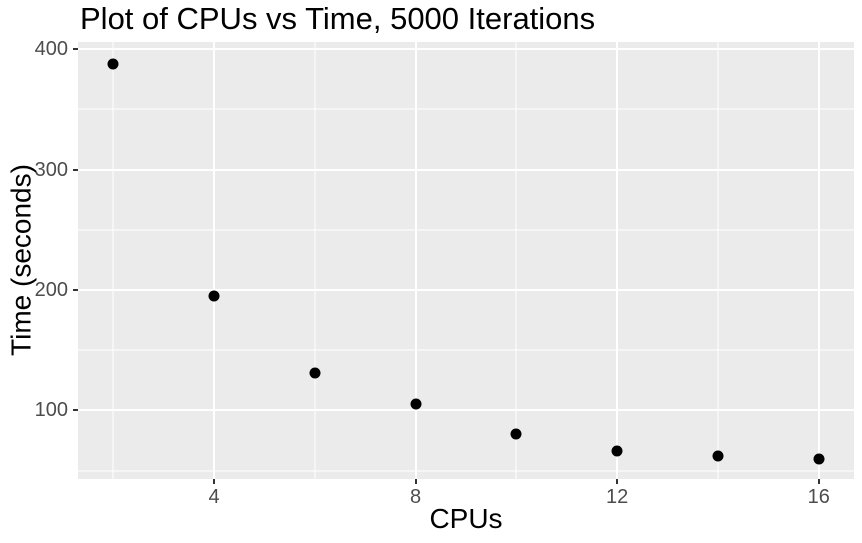  Describe the element at coordinates (51, 410) in the screenshot. I see `y-tick-label: 100` at that location.